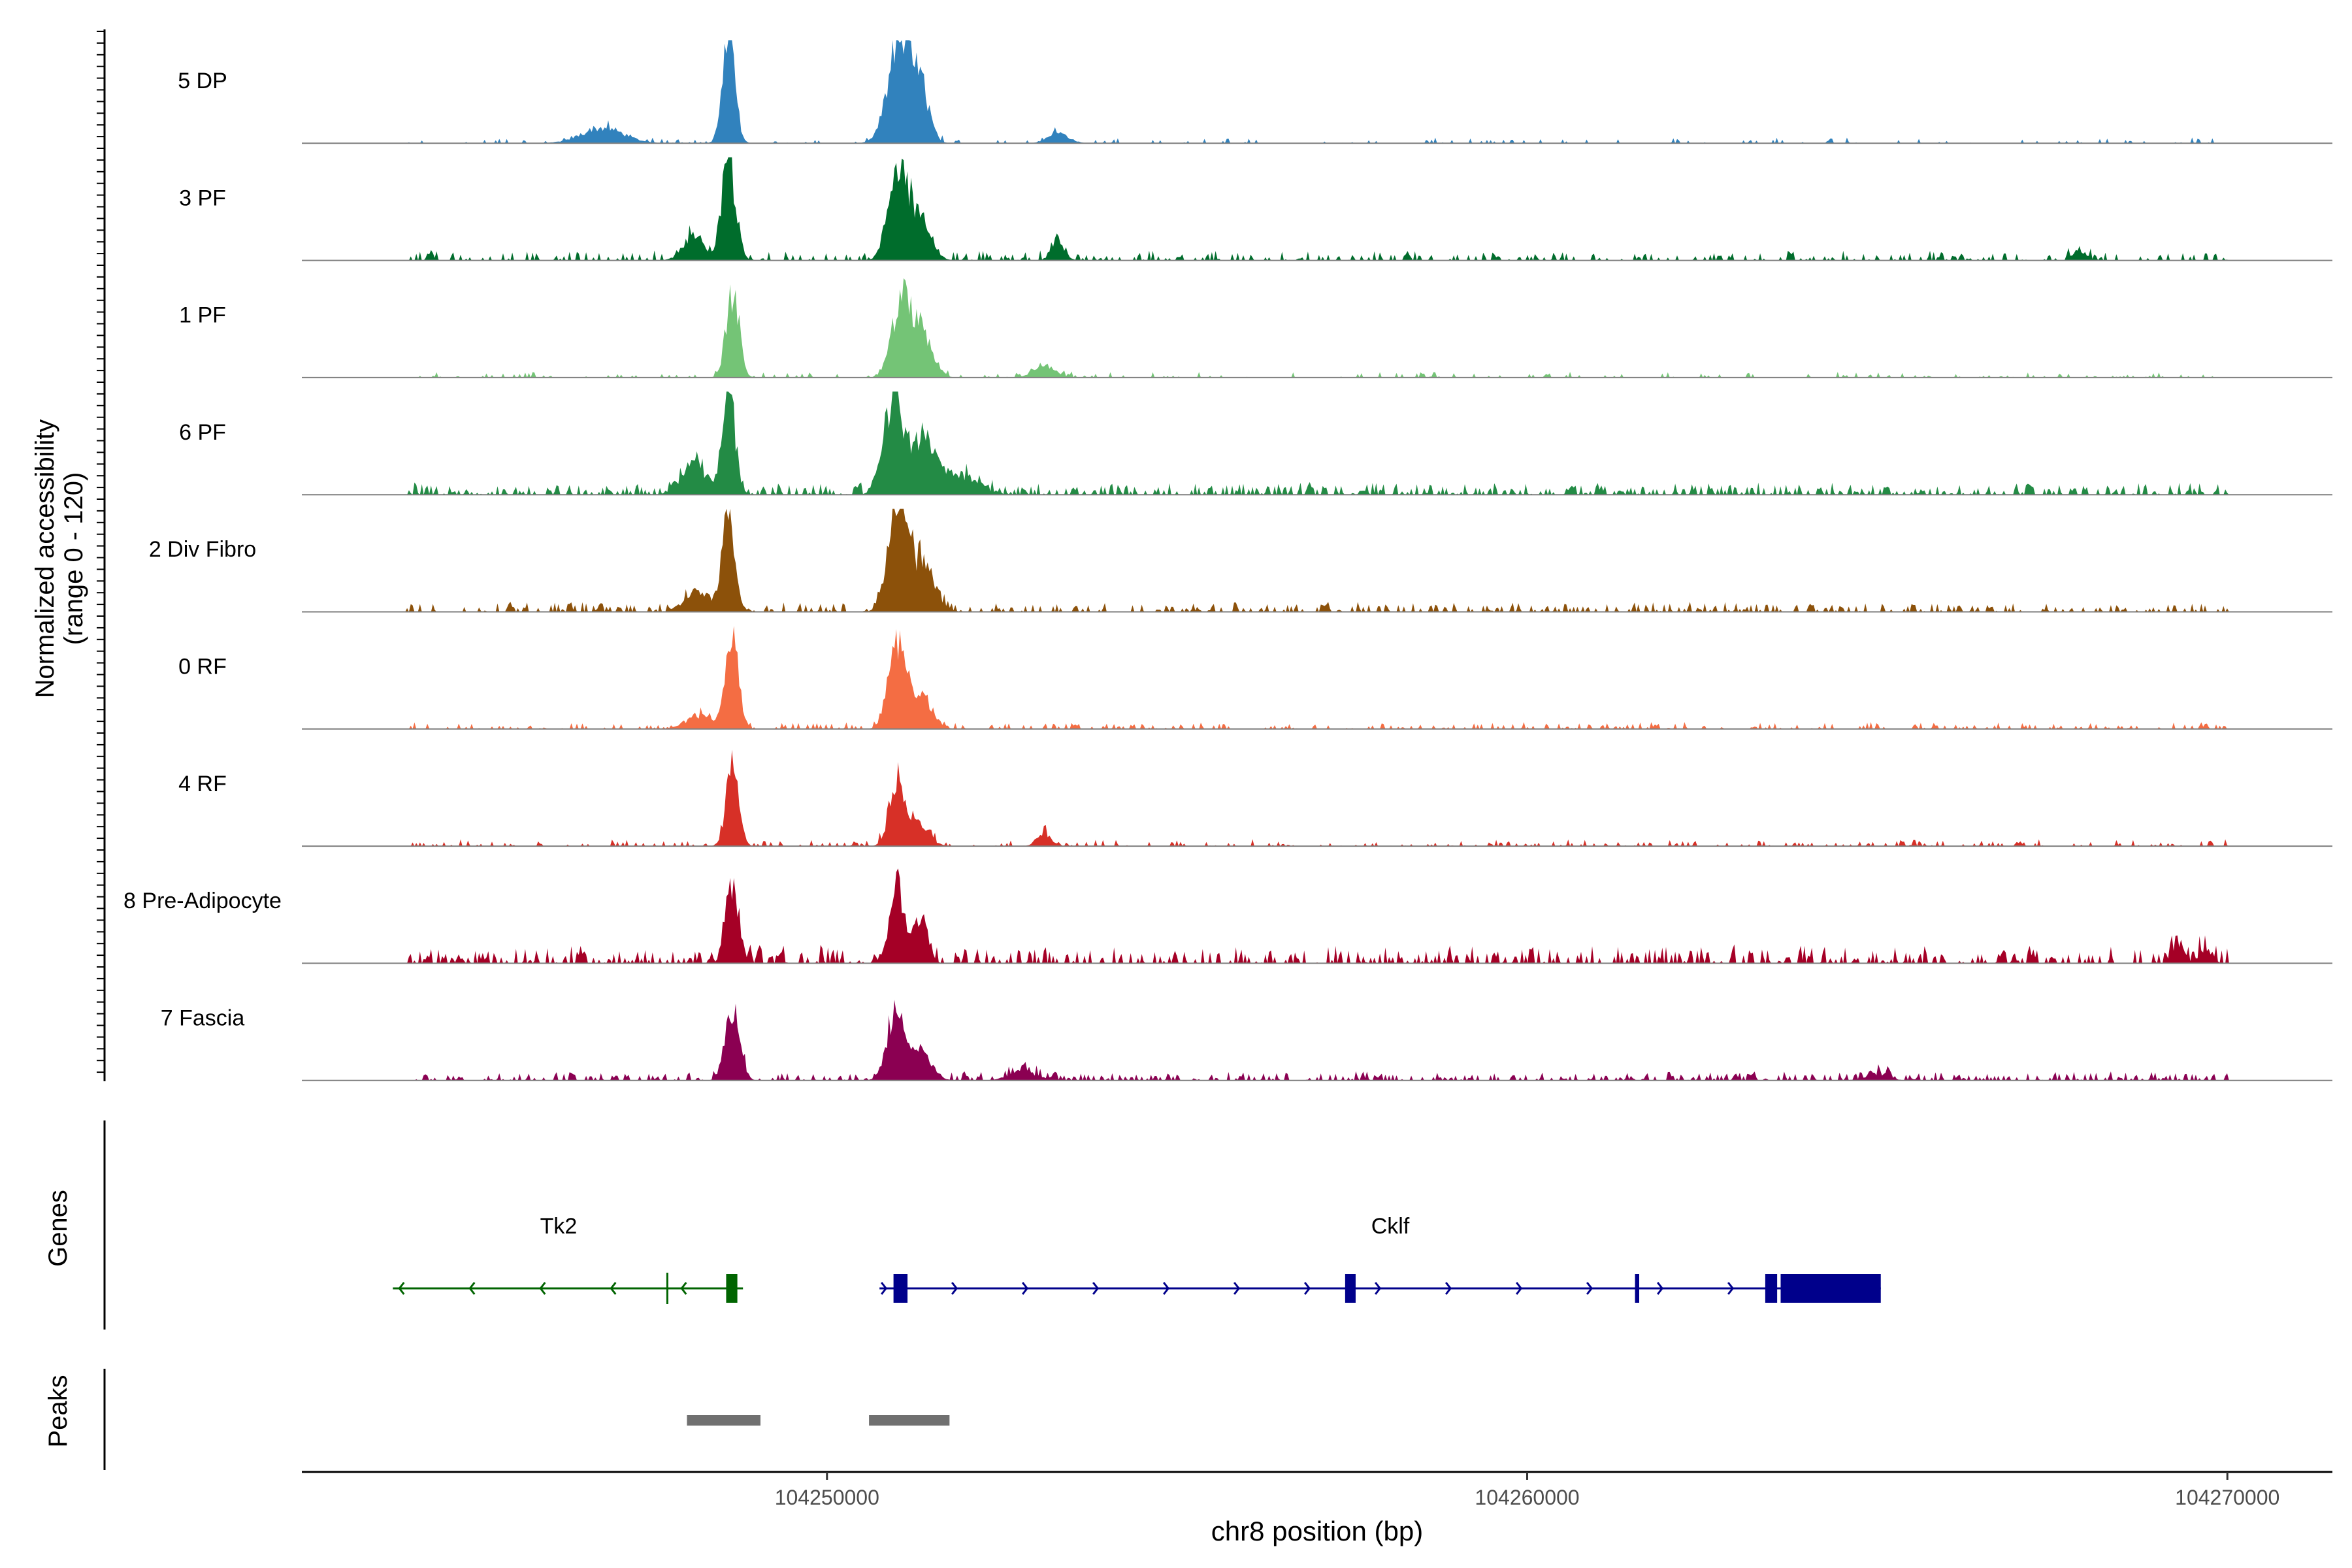  What do you see at coordinates (2227, 1497) in the screenshot?
I see `x-tick-label: 104270000` at bounding box center [2227, 1497].